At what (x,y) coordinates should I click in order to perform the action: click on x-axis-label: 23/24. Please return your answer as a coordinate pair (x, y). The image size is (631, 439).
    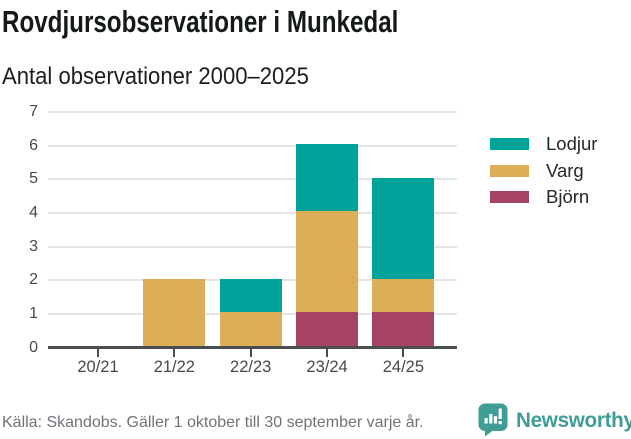
    Looking at the image, I should click on (327, 367).